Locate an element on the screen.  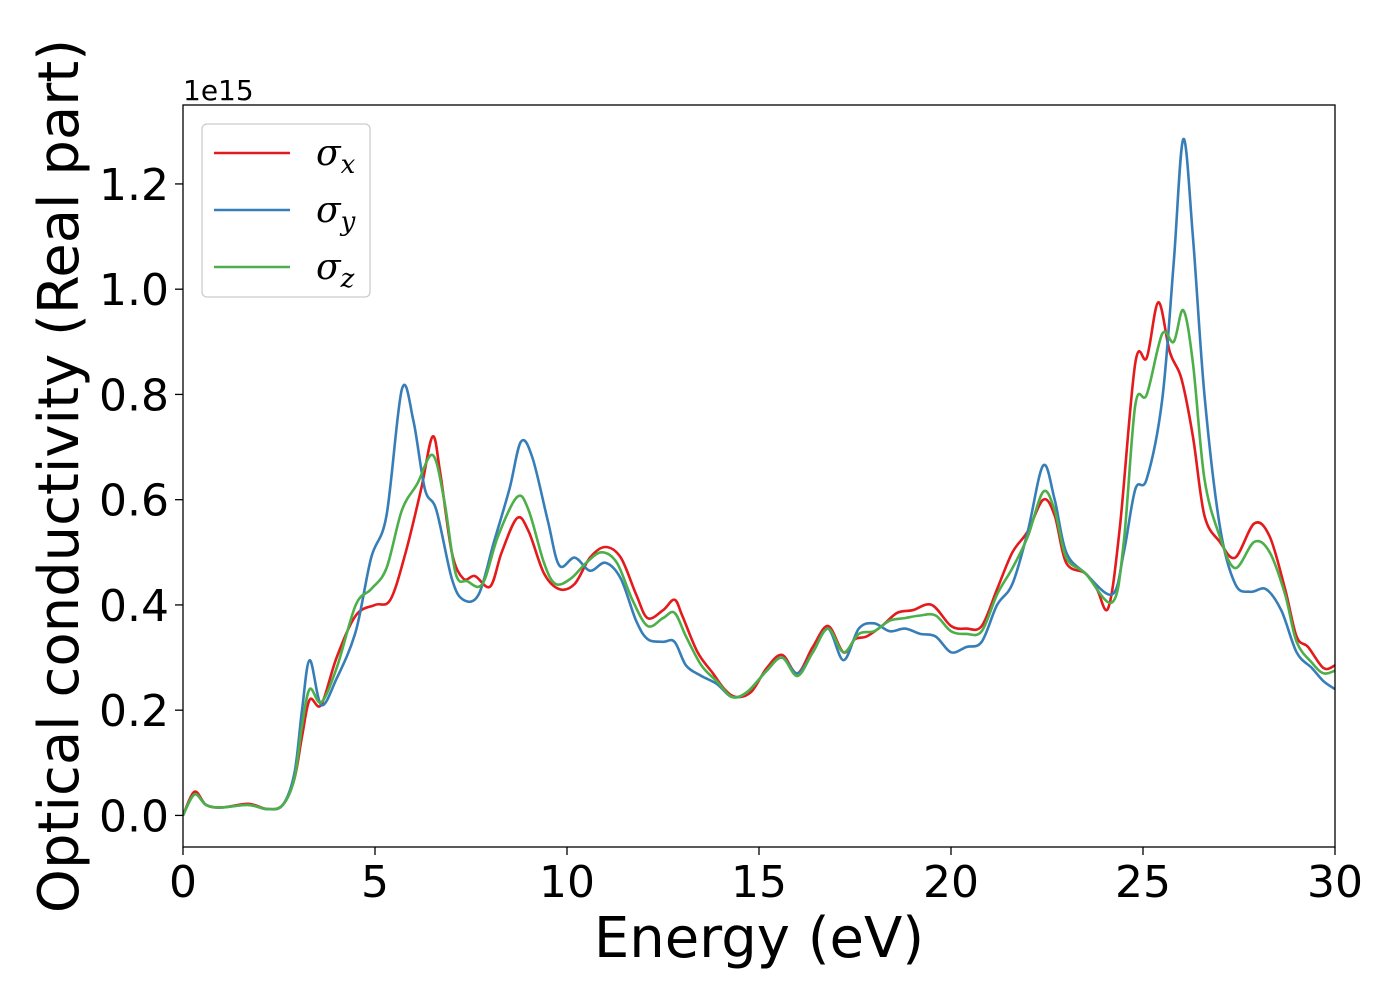
y-axis-label: Optical conductivity (Real part) is located at coordinates (59, 476).